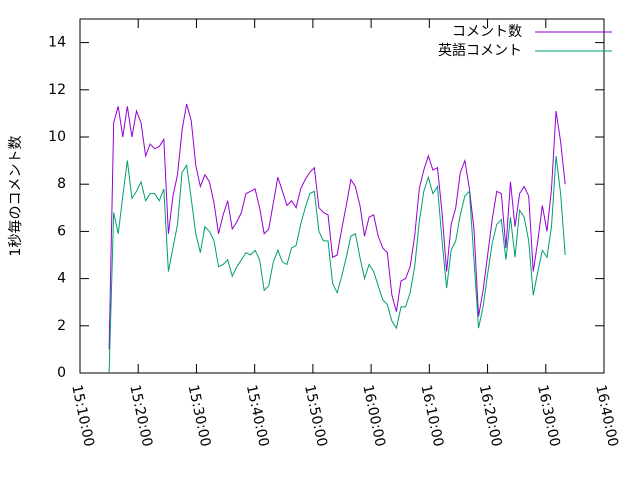 This screenshot has height=480, width=640. Describe the element at coordinates (487, 32) in the screenshot. I see `legend-label: コメント数` at that location.